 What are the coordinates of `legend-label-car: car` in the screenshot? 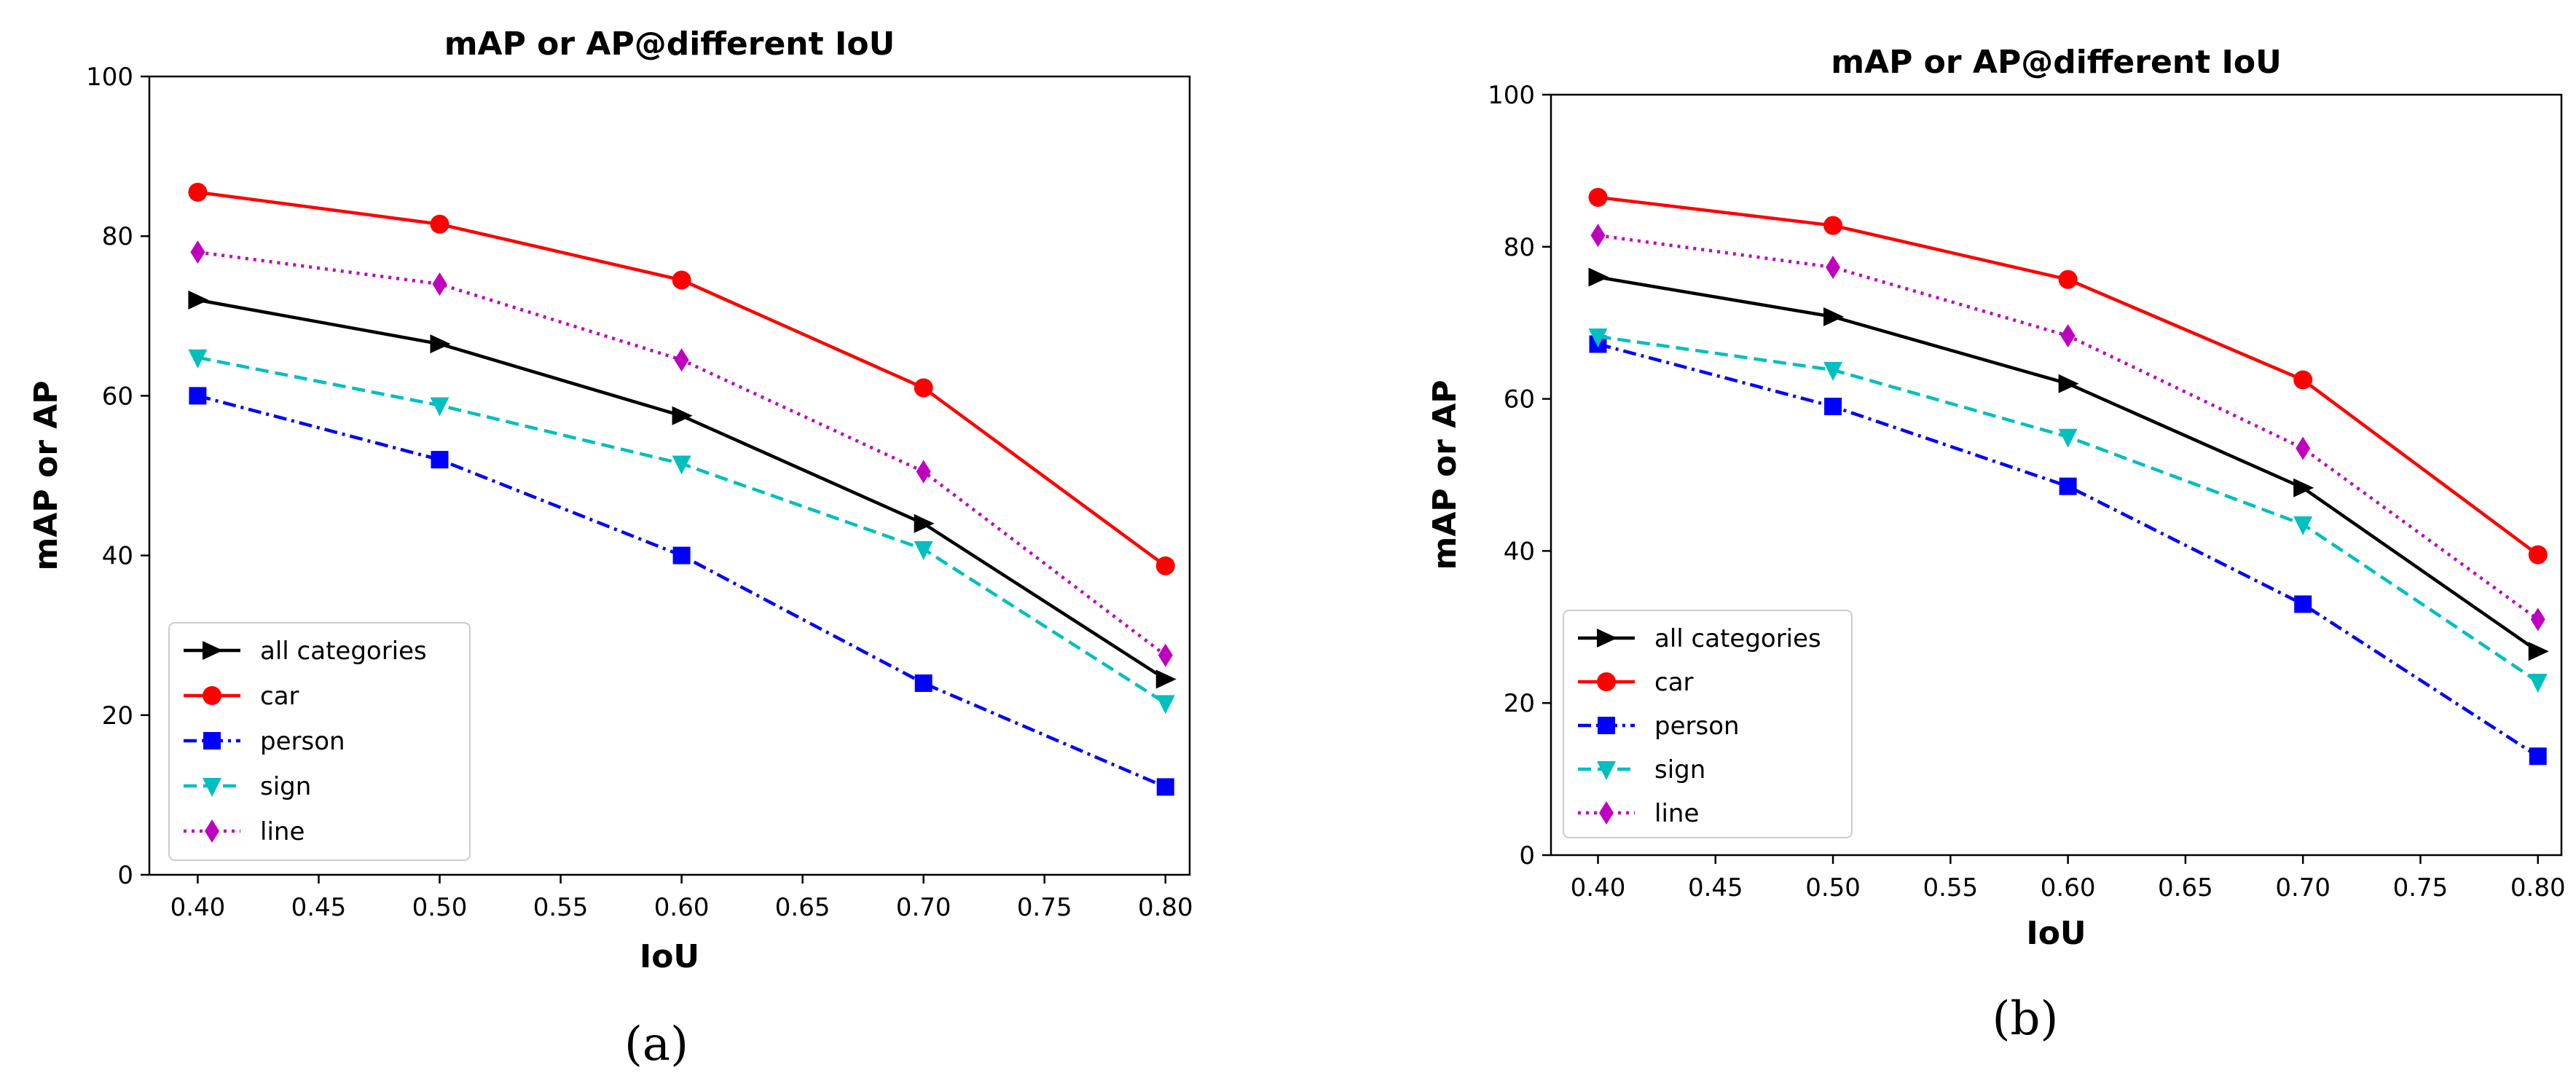 It's located at (1674, 682).